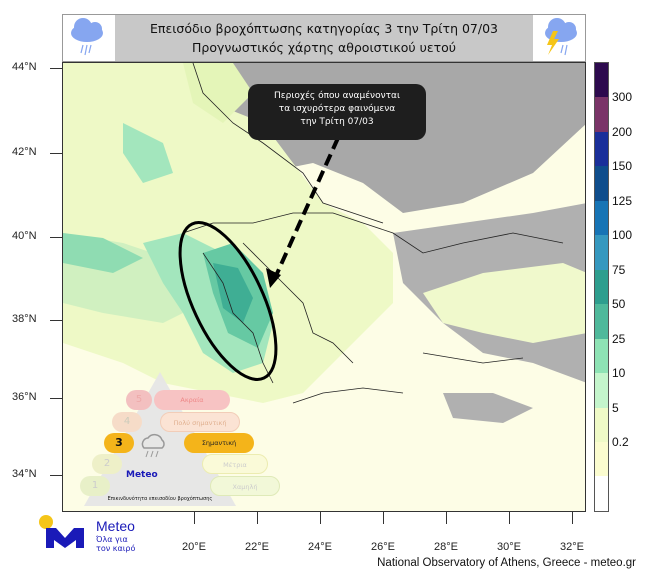  I want to click on level-3-badge: 3, so click(119, 443).